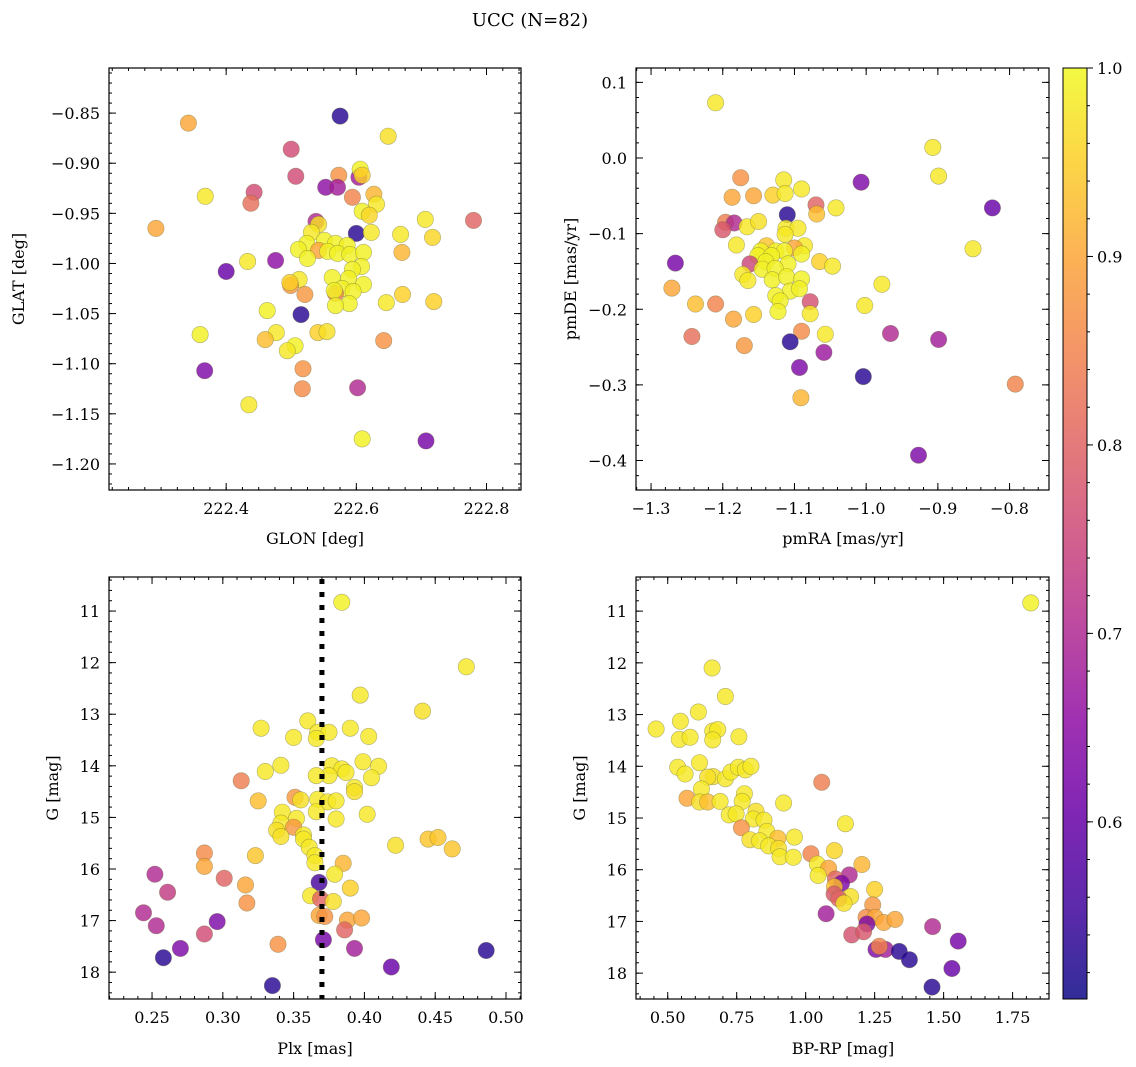  Describe the element at coordinates (607, 461) in the screenshot. I see `y-tick-label: −0.4` at that location.